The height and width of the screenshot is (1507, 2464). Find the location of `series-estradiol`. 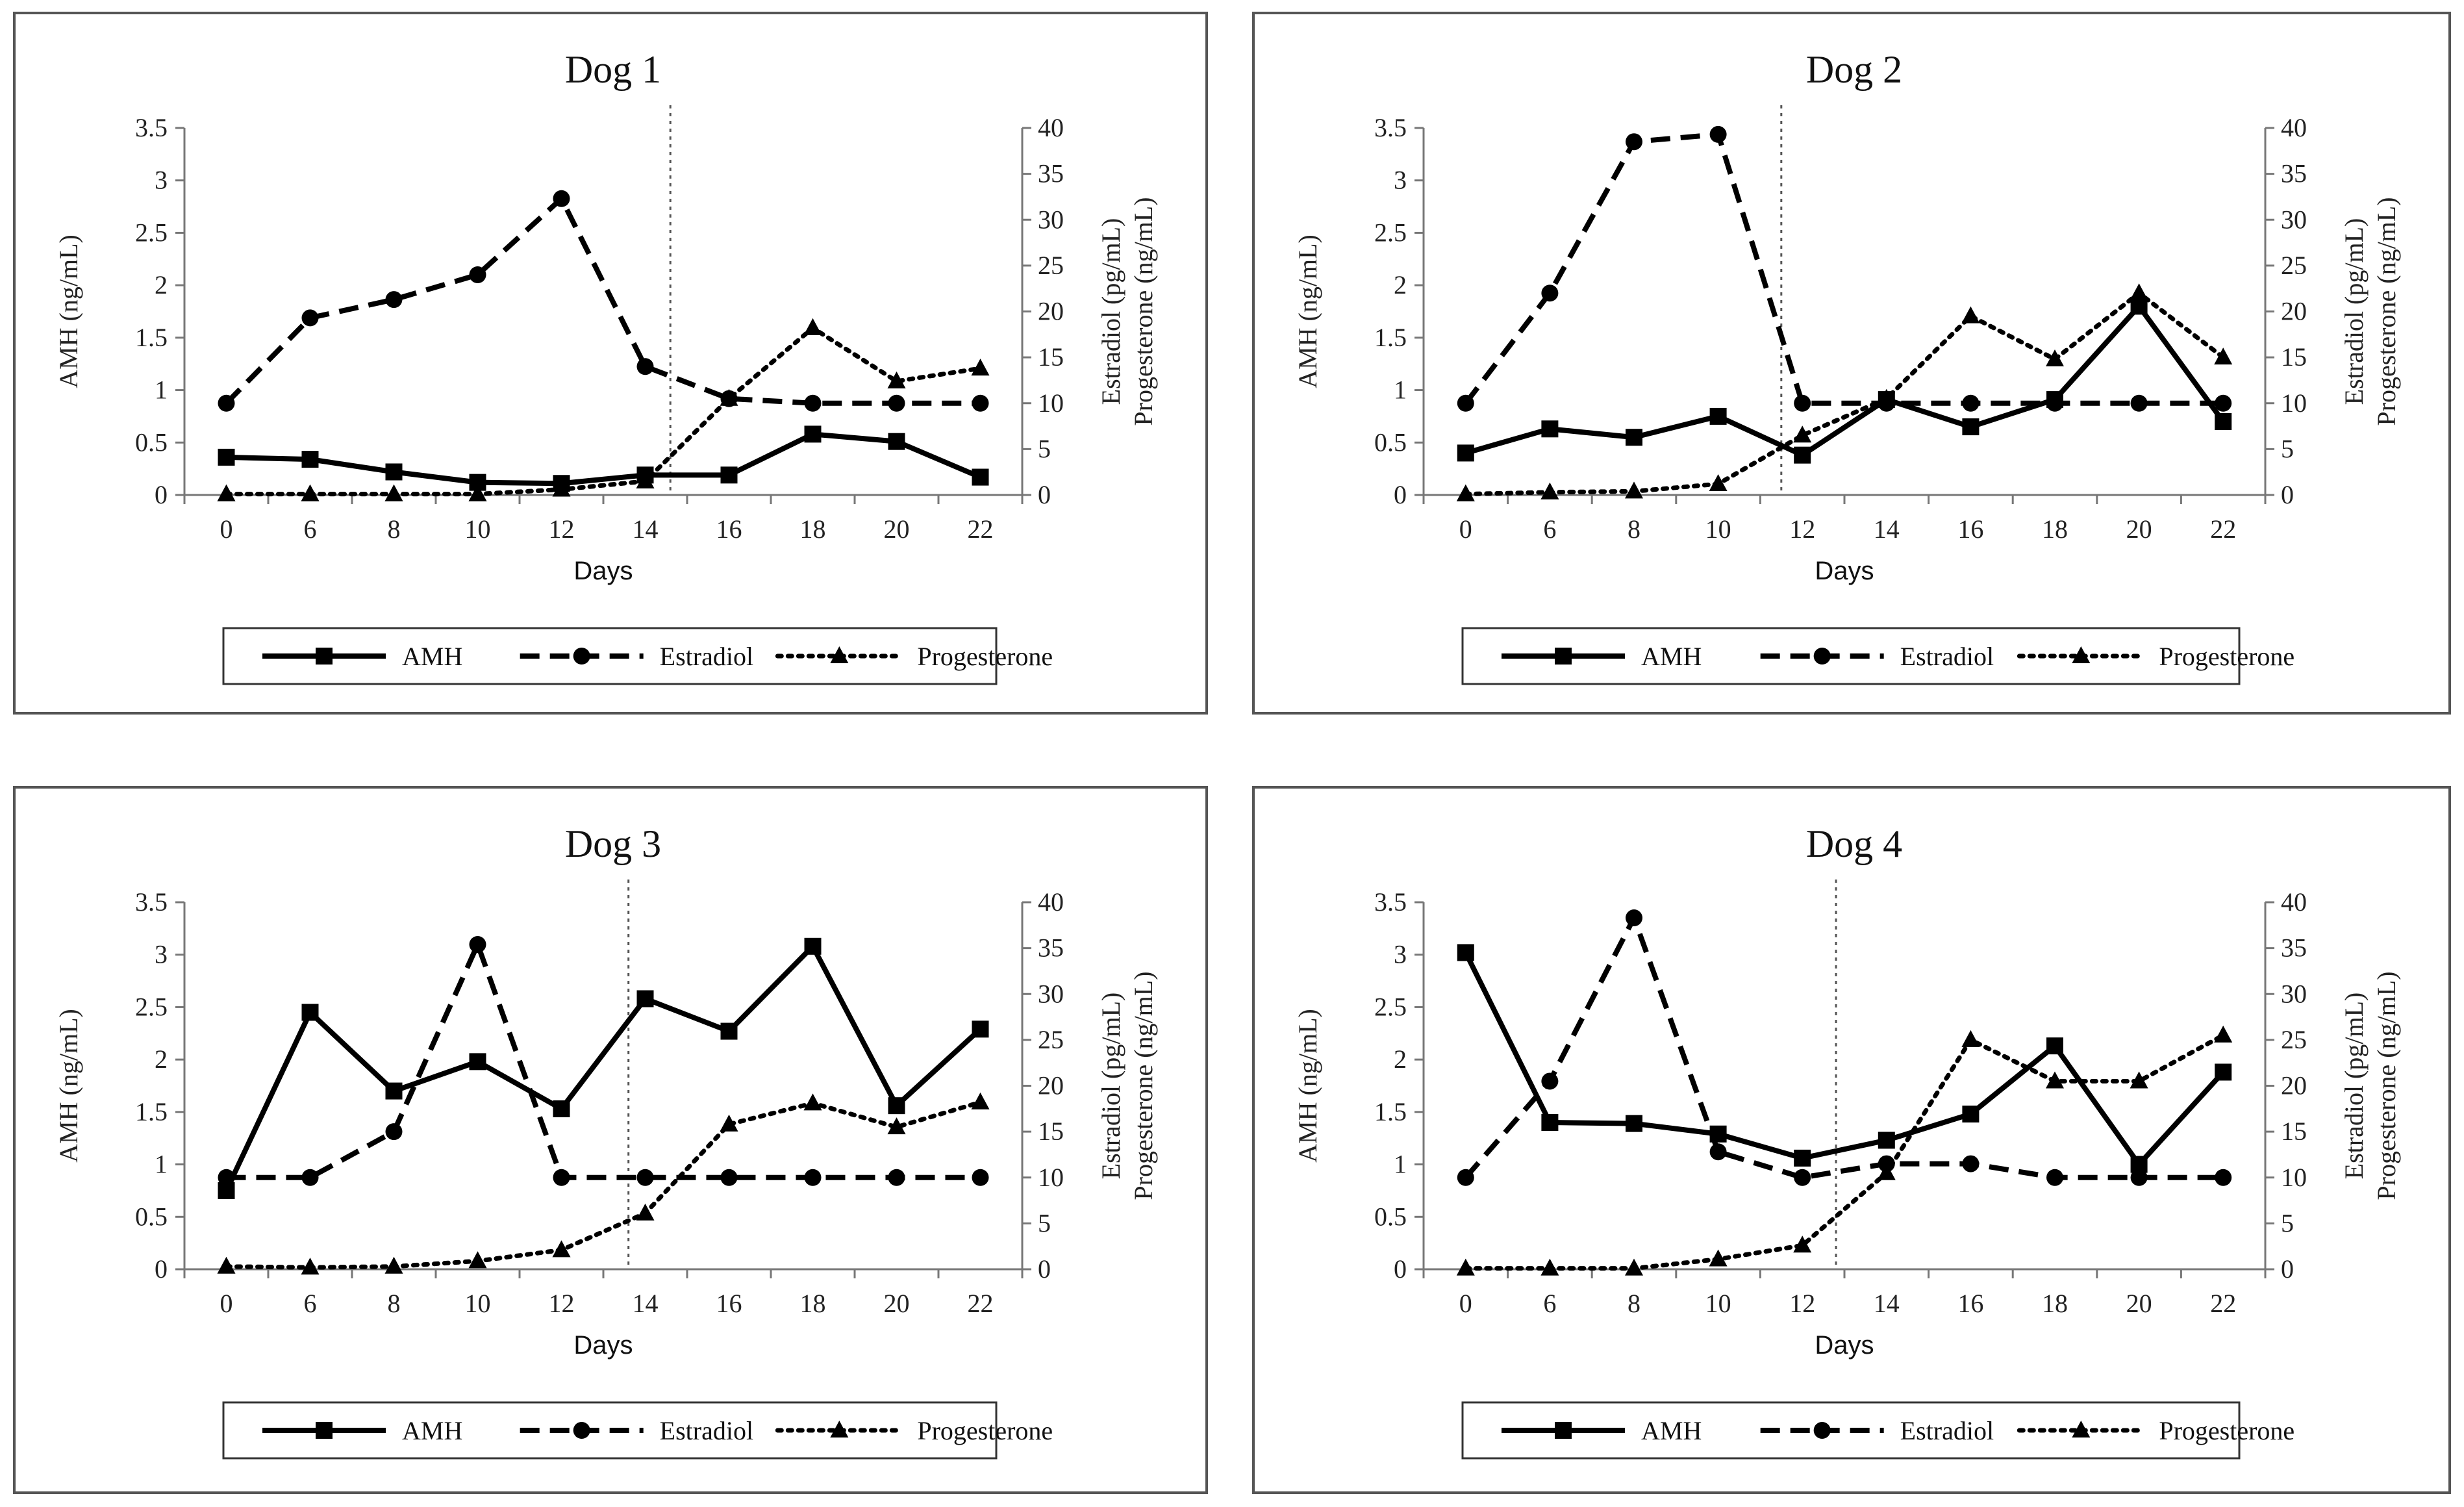

series-estradiol is located at coordinates (1844, 1047).